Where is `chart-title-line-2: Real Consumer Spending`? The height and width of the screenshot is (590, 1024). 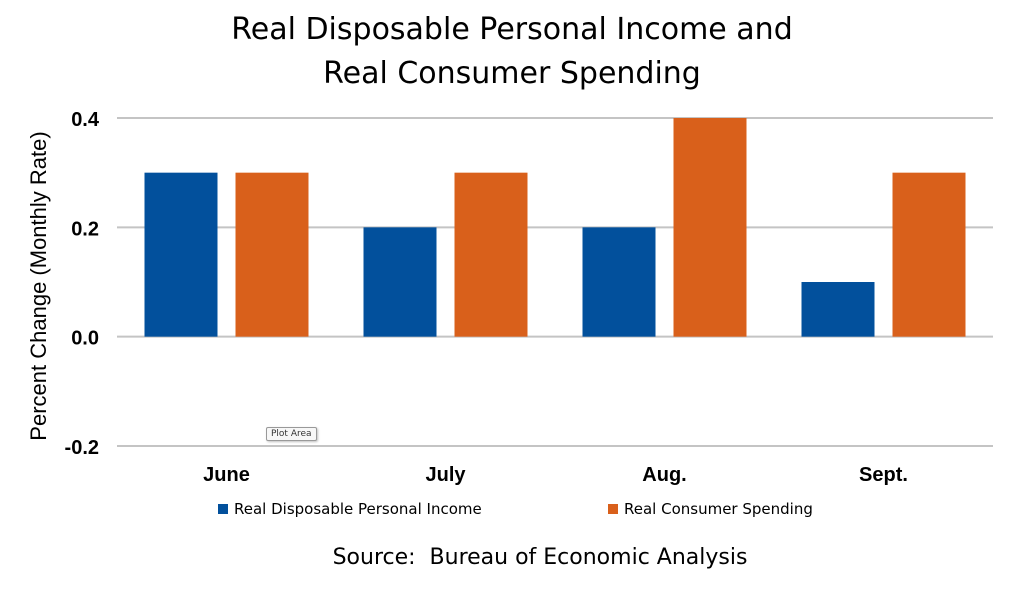
chart-title-line-2: Real Consumer Spending is located at coordinates (512, 73).